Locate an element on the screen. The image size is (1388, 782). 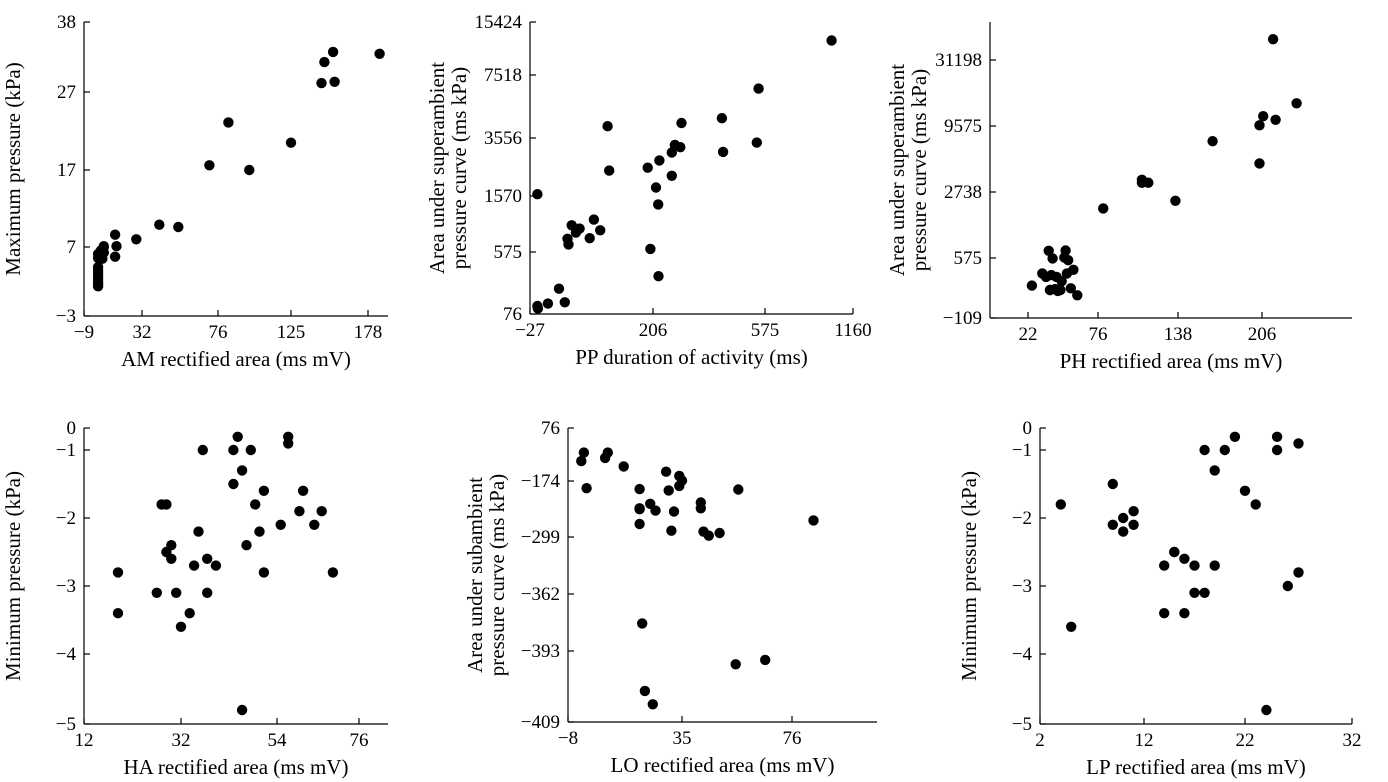
y-tick-label: 1570 is located at coordinates (503, 196).